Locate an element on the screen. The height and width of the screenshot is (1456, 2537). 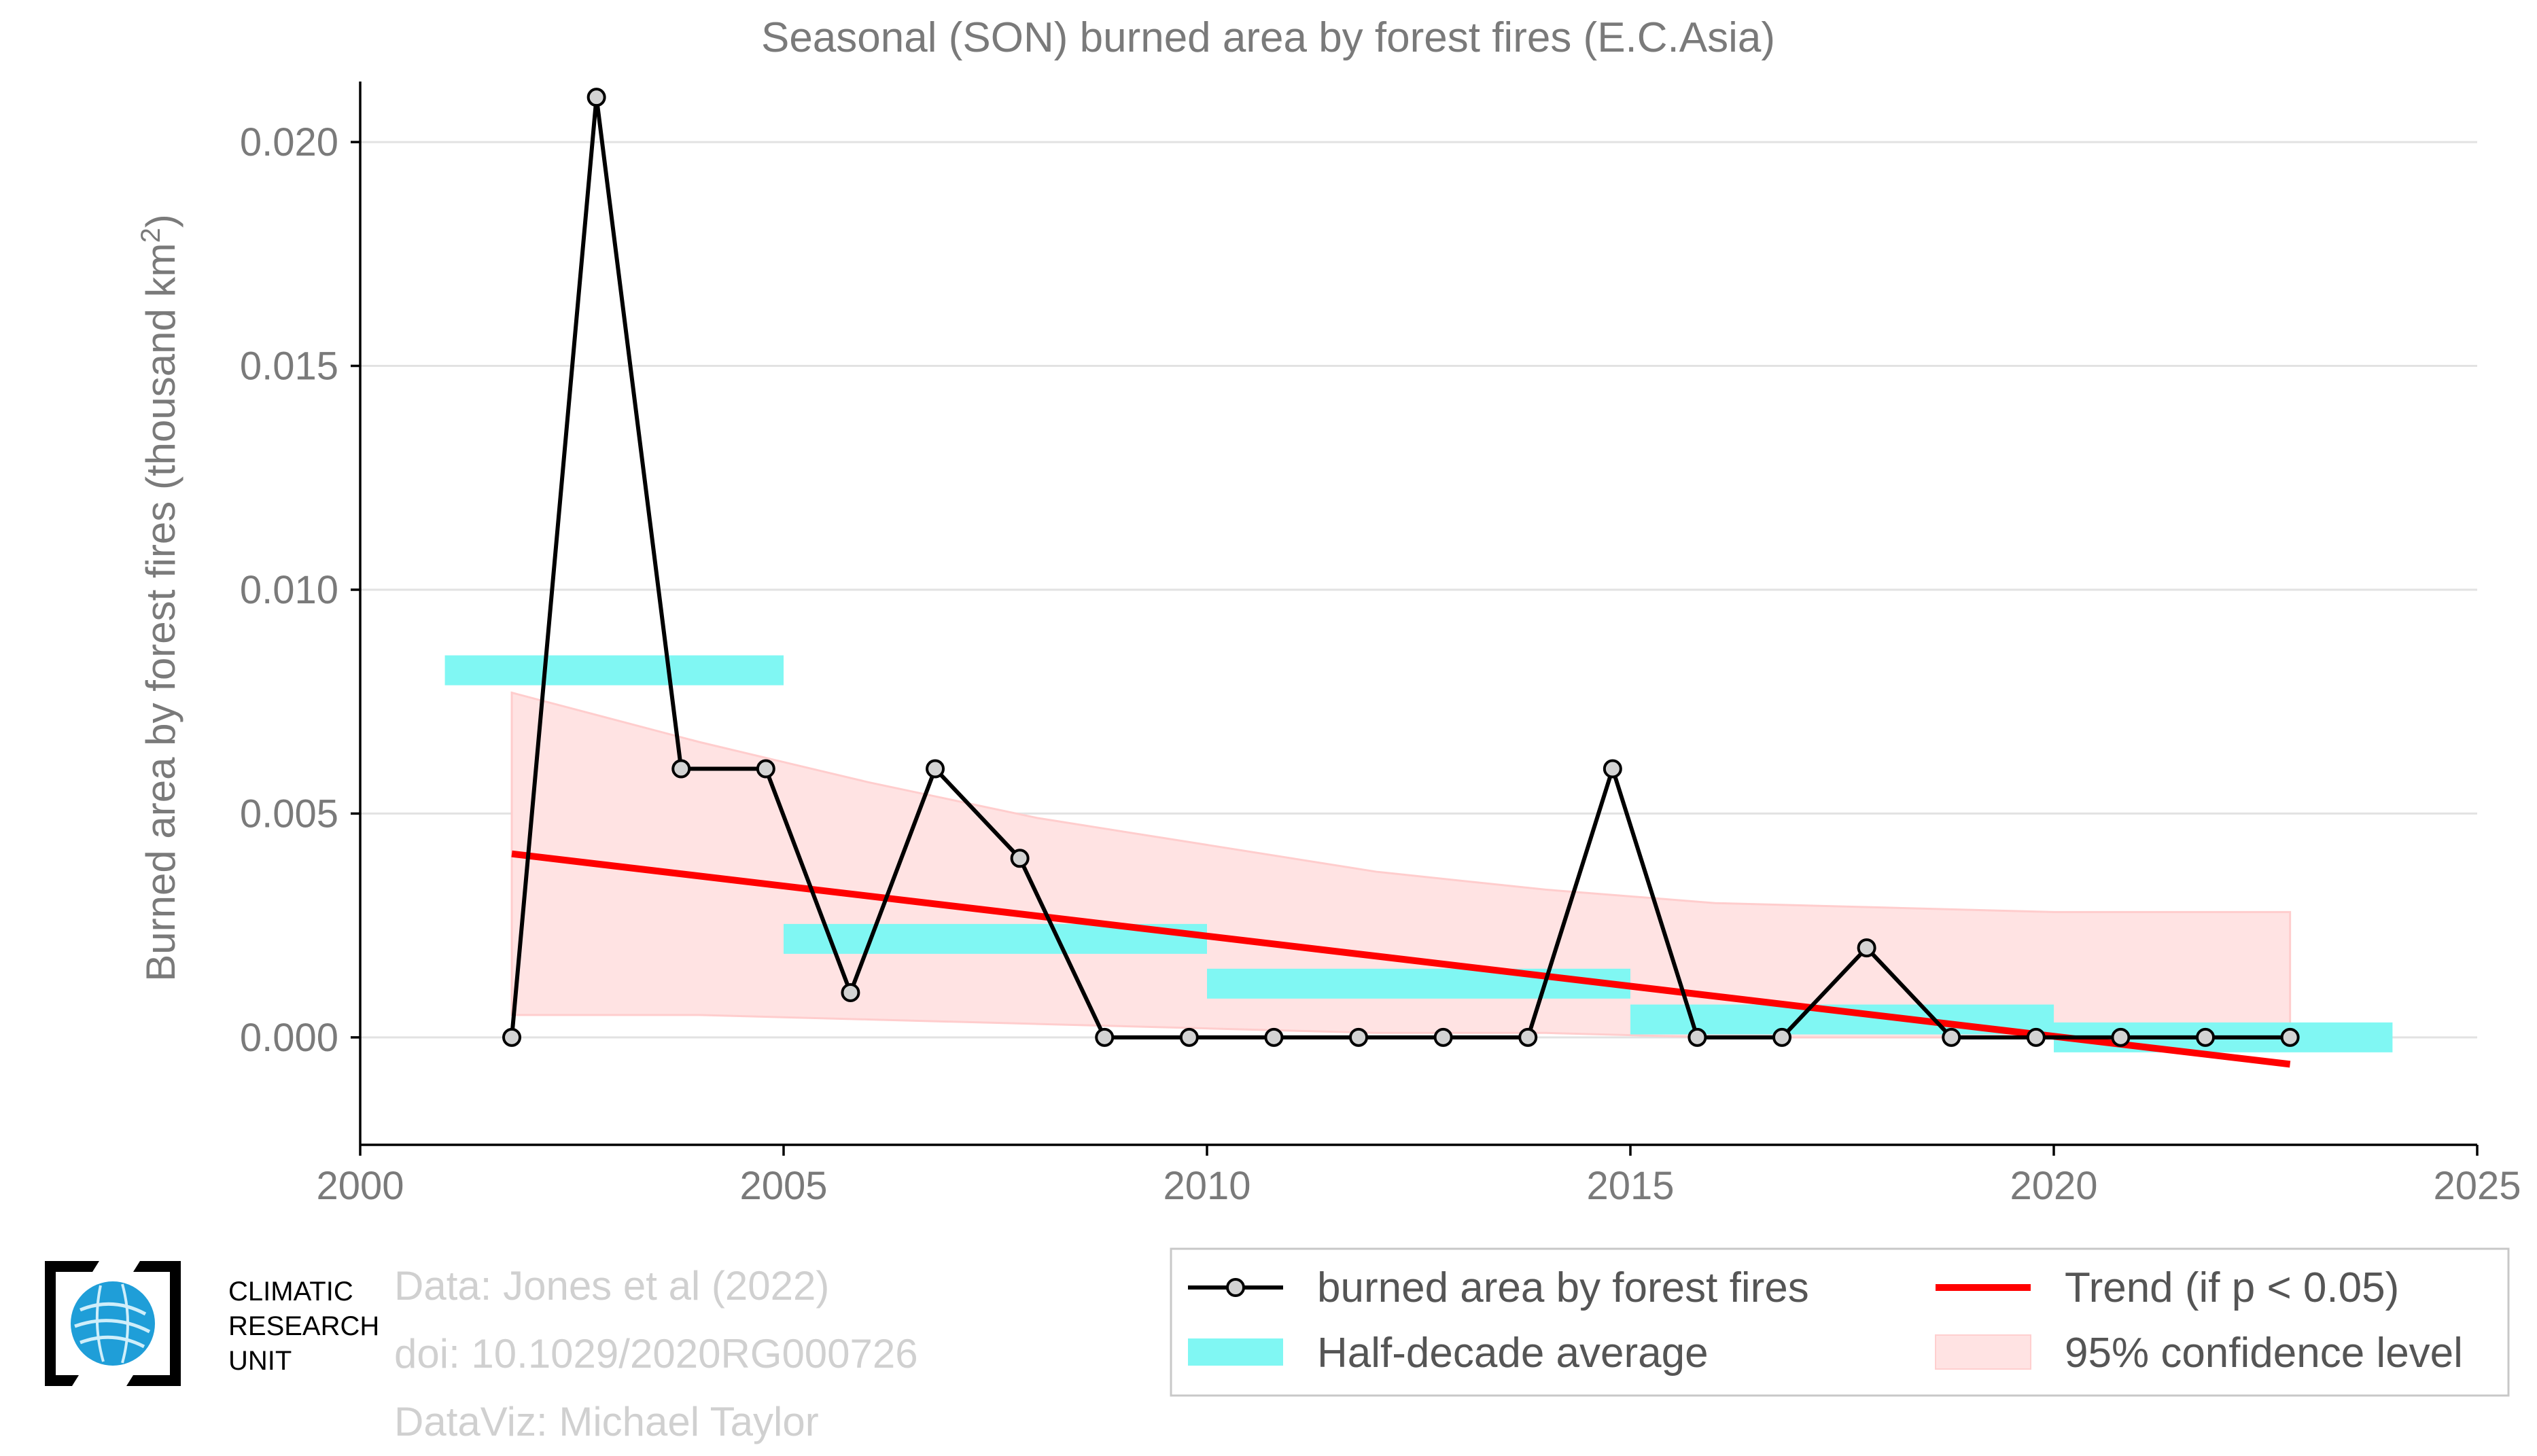
legend-swatch-confidence is located at coordinates (1983, 1352).